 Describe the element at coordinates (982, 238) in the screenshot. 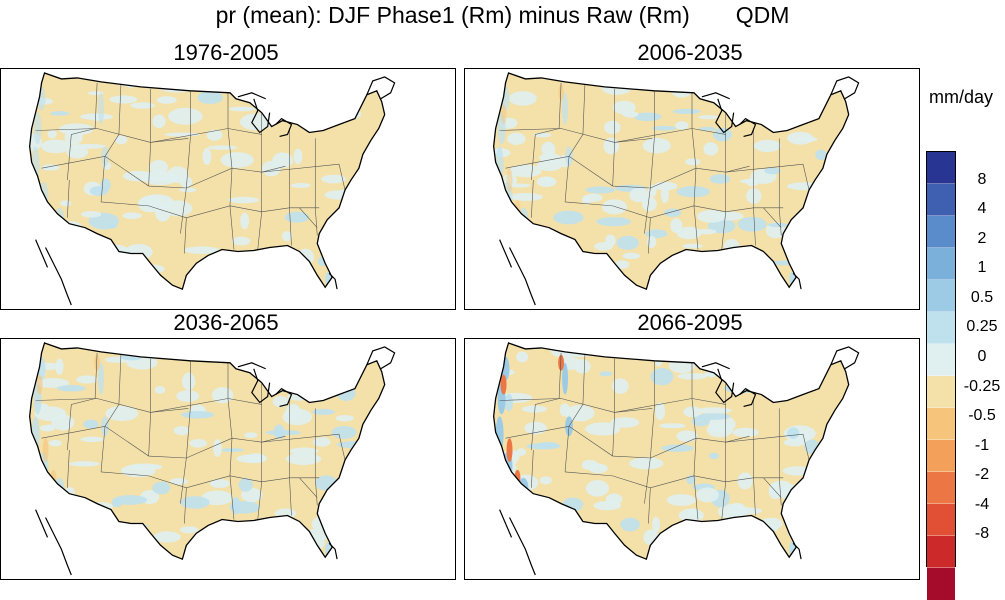

I see `colorbar-label: 2` at that location.